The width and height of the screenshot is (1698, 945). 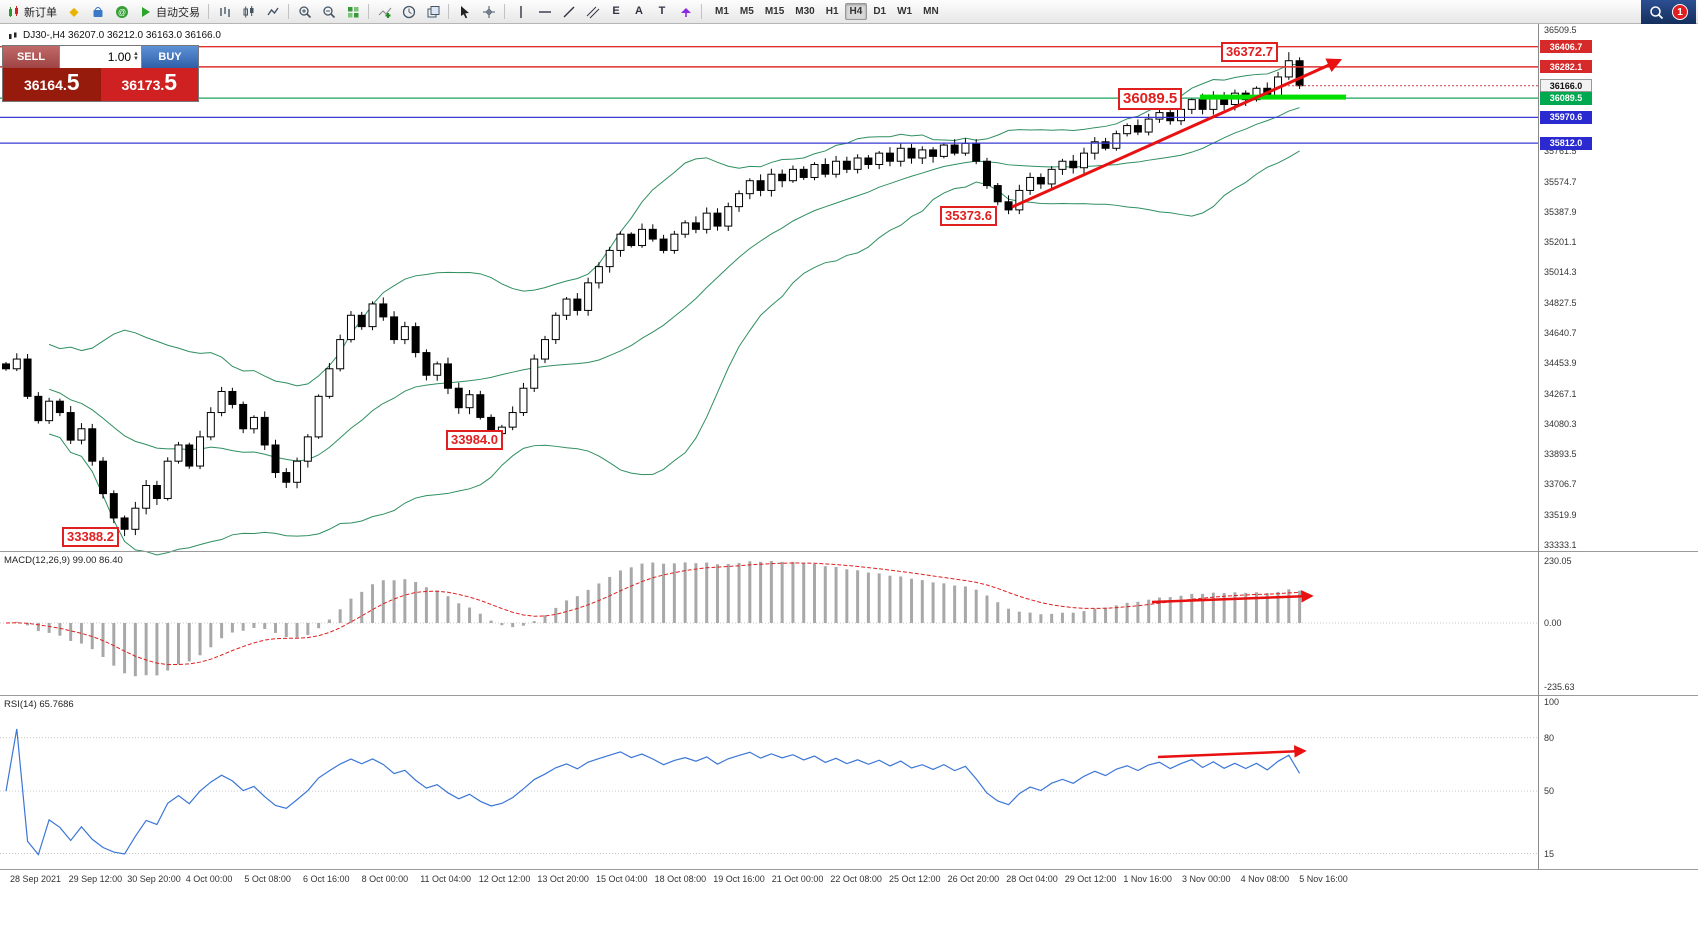 What do you see at coordinates (1249, 52) in the screenshot?
I see `price-annotation-36372.7: 36372.7` at bounding box center [1249, 52].